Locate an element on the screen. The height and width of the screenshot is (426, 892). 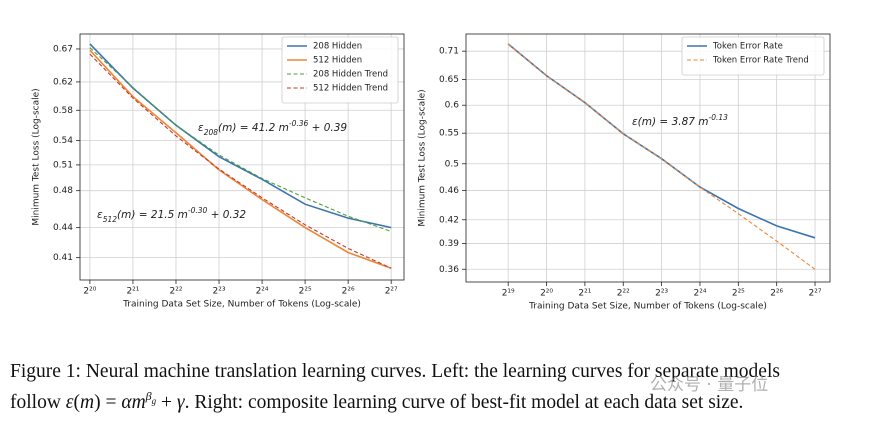
y-tick-label: 0.71 is located at coordinates (449, 52).